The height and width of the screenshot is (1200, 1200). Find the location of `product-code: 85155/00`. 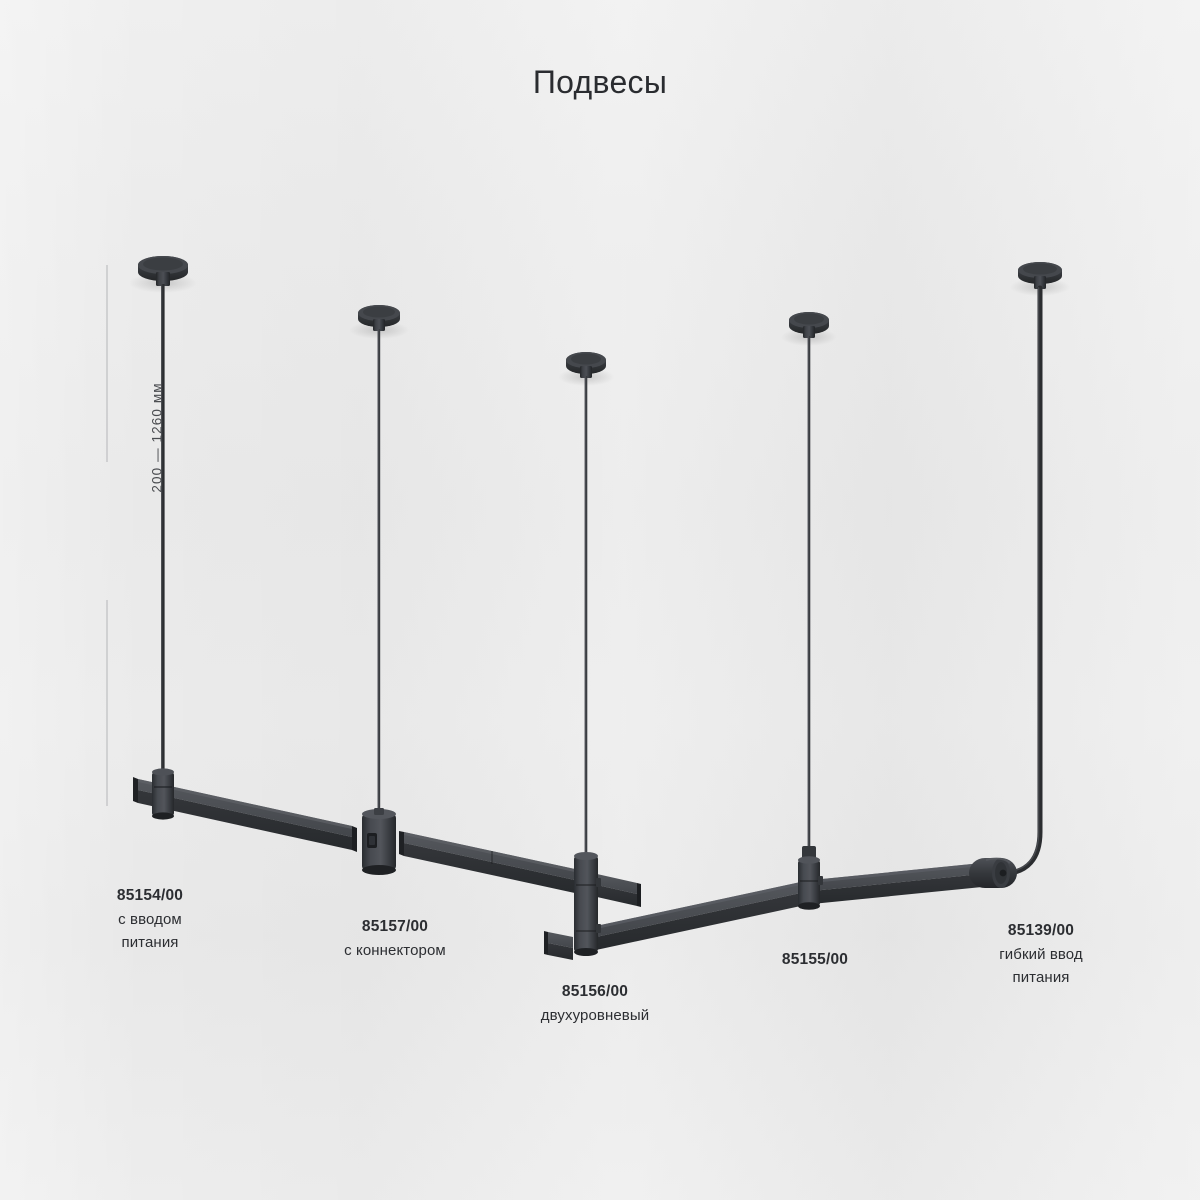

product-code: 85155/00 is located at coordinates (815, 959).